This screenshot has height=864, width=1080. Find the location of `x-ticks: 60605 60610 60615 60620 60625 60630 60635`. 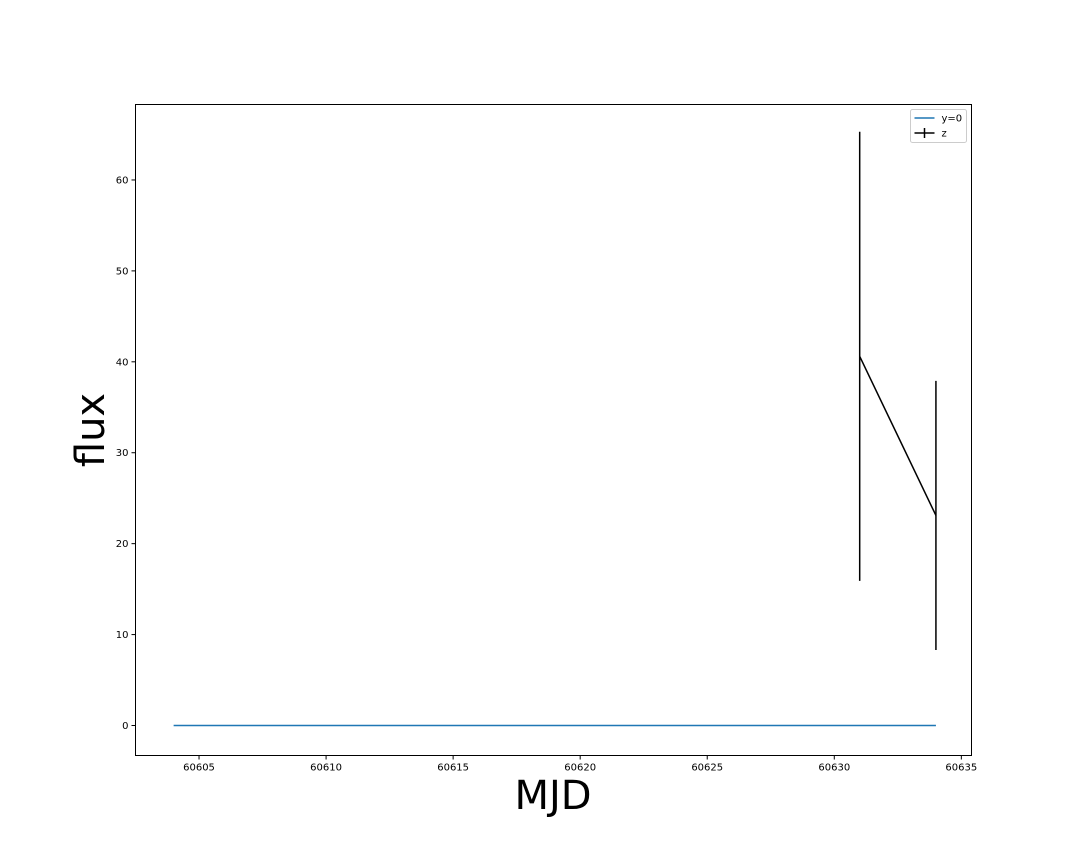

x-ticks: 60605 60610 60615 60620 60625 60630 60635 is located at coordinates (580, 764).